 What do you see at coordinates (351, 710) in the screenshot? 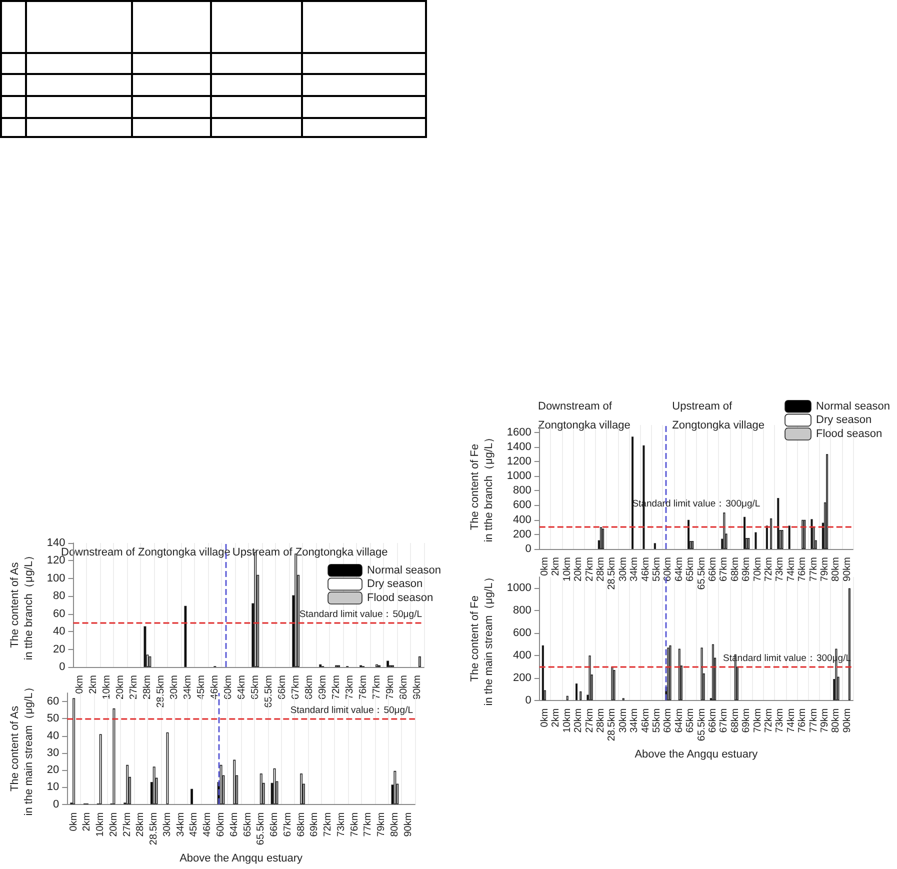
I see `ref-line-label: Standard limit value：50μg/L` at bounding box center [351, 710].